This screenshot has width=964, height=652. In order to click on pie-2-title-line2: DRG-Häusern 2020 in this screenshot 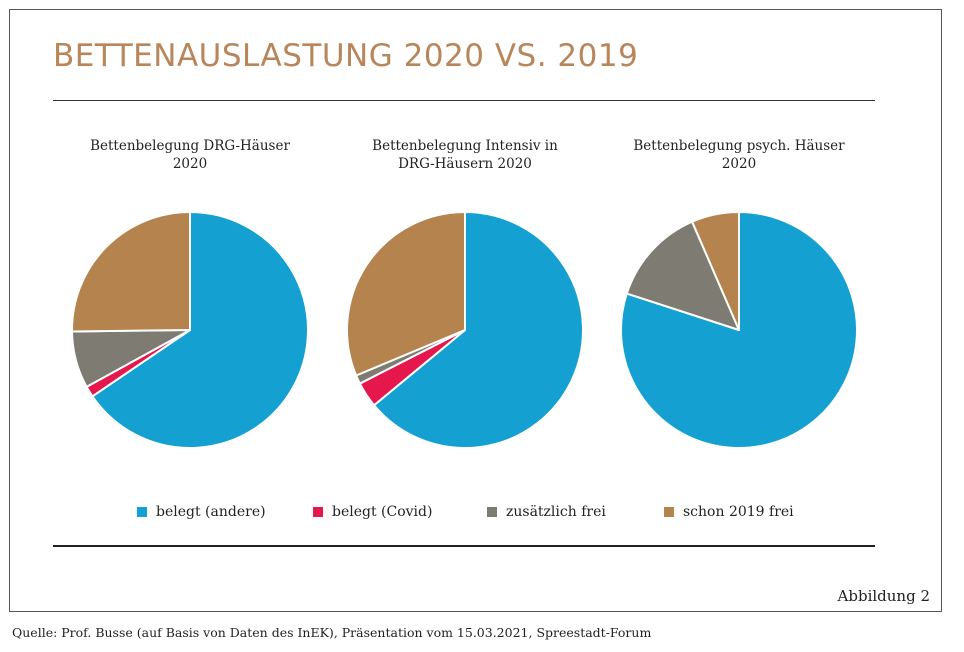, I will do `click(465, 164)`.